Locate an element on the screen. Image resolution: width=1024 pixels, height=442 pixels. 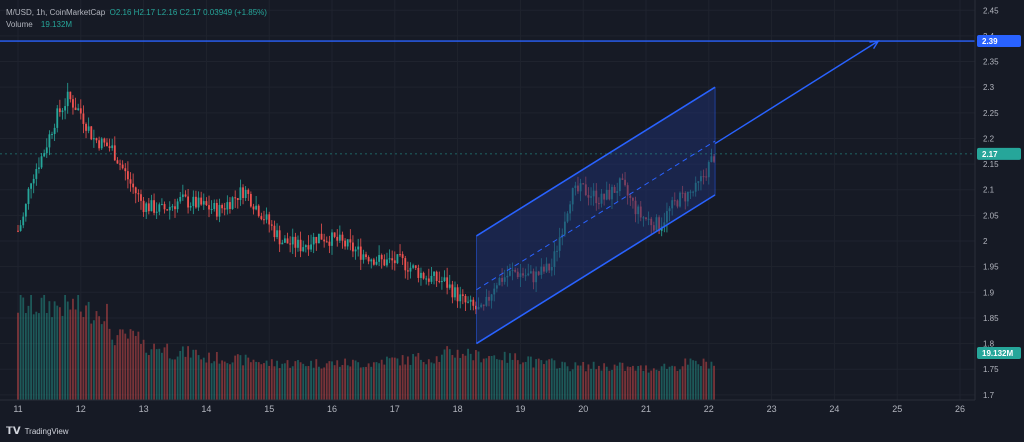
target-price-badge: 2.39 is located at coordinates (990, 41).